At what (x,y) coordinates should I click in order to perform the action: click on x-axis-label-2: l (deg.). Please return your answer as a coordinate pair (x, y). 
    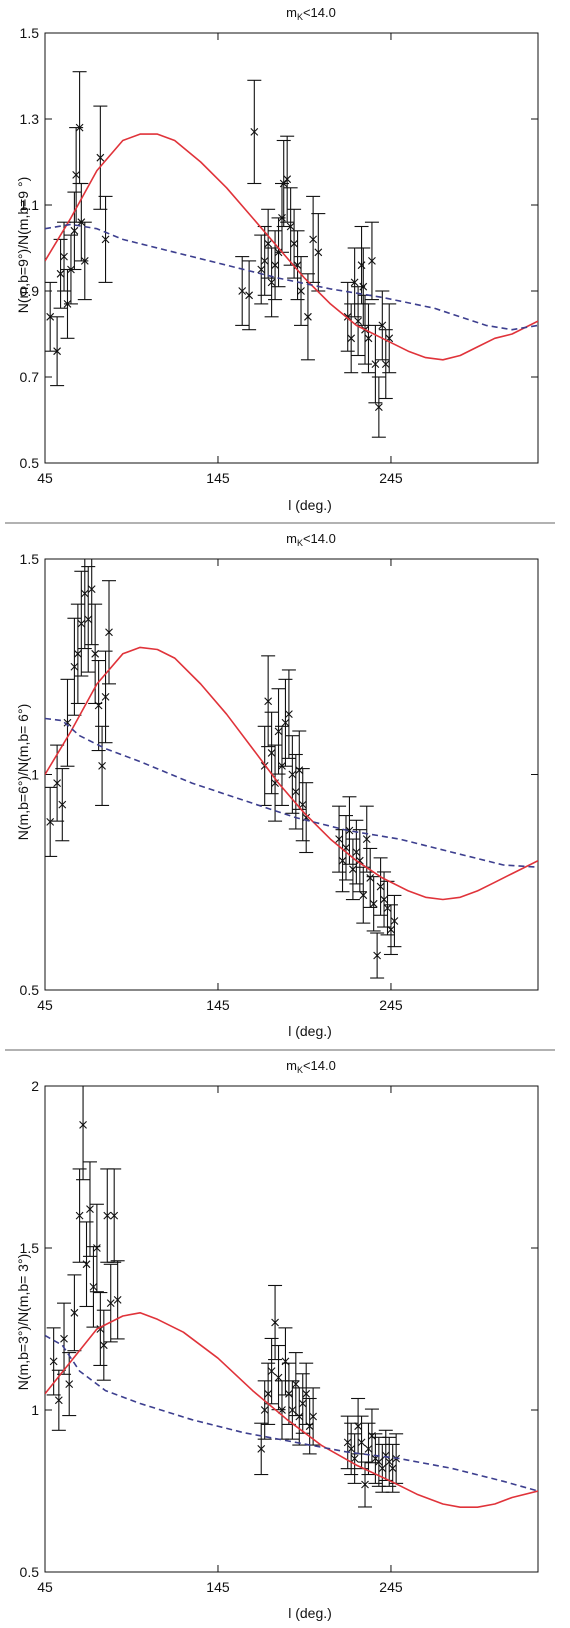
    Looking at the image, I should click on (310, 1031).